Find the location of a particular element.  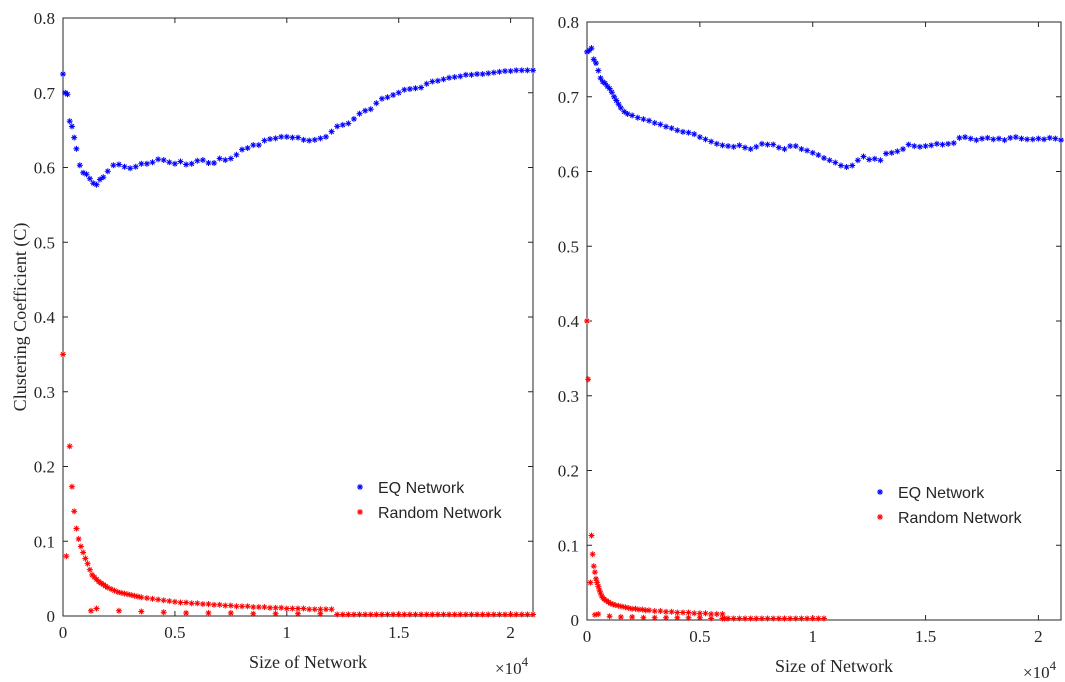

y-tick-label: 0.2 is located at coordinates (568, 471).